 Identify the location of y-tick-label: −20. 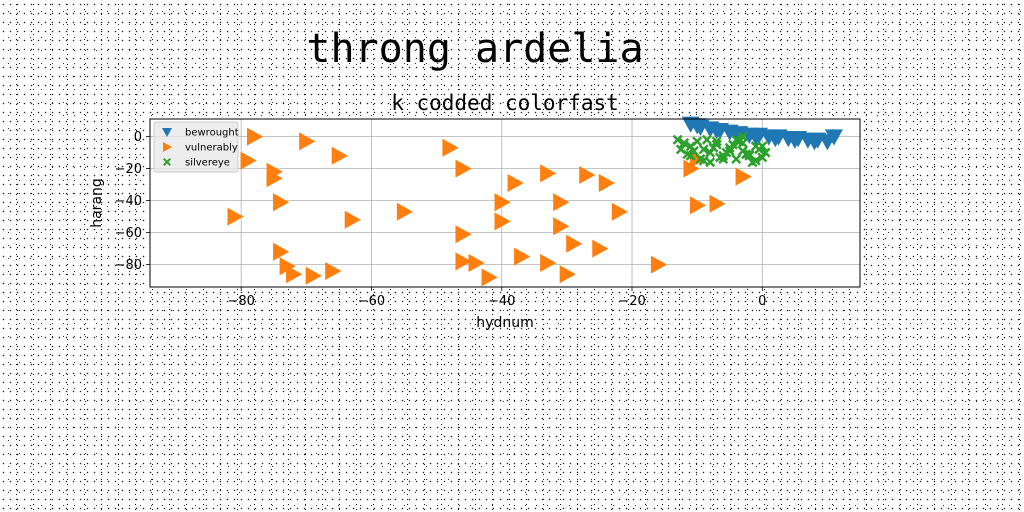
(128, 169).